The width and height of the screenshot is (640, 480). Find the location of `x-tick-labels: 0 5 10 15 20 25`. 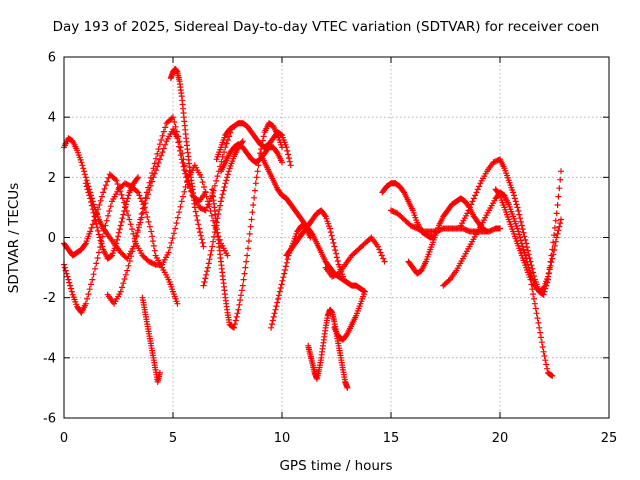

x-tick-labels: 0 5 10 15 20 25 is located at coordinates (338, 438).